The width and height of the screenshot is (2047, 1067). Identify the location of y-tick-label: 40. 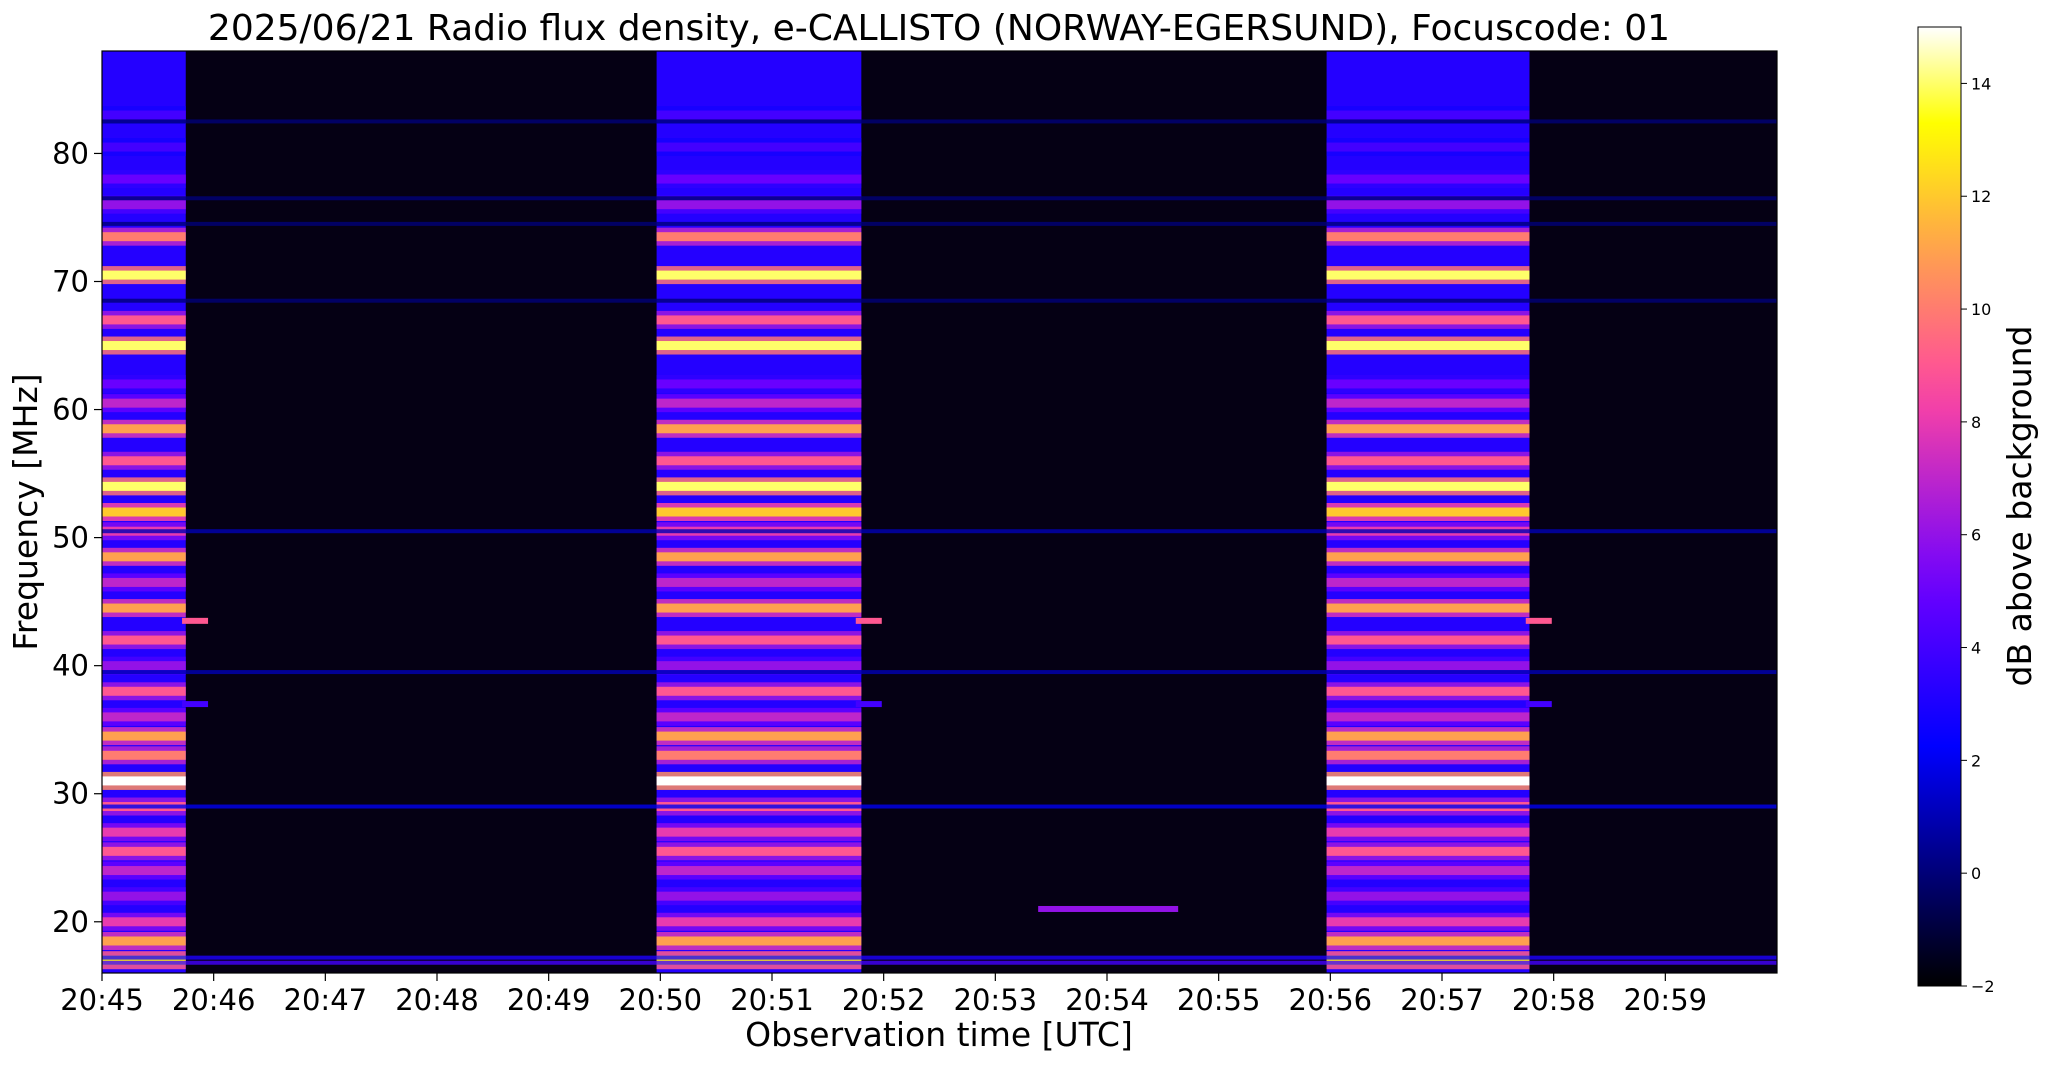
(70, 666).